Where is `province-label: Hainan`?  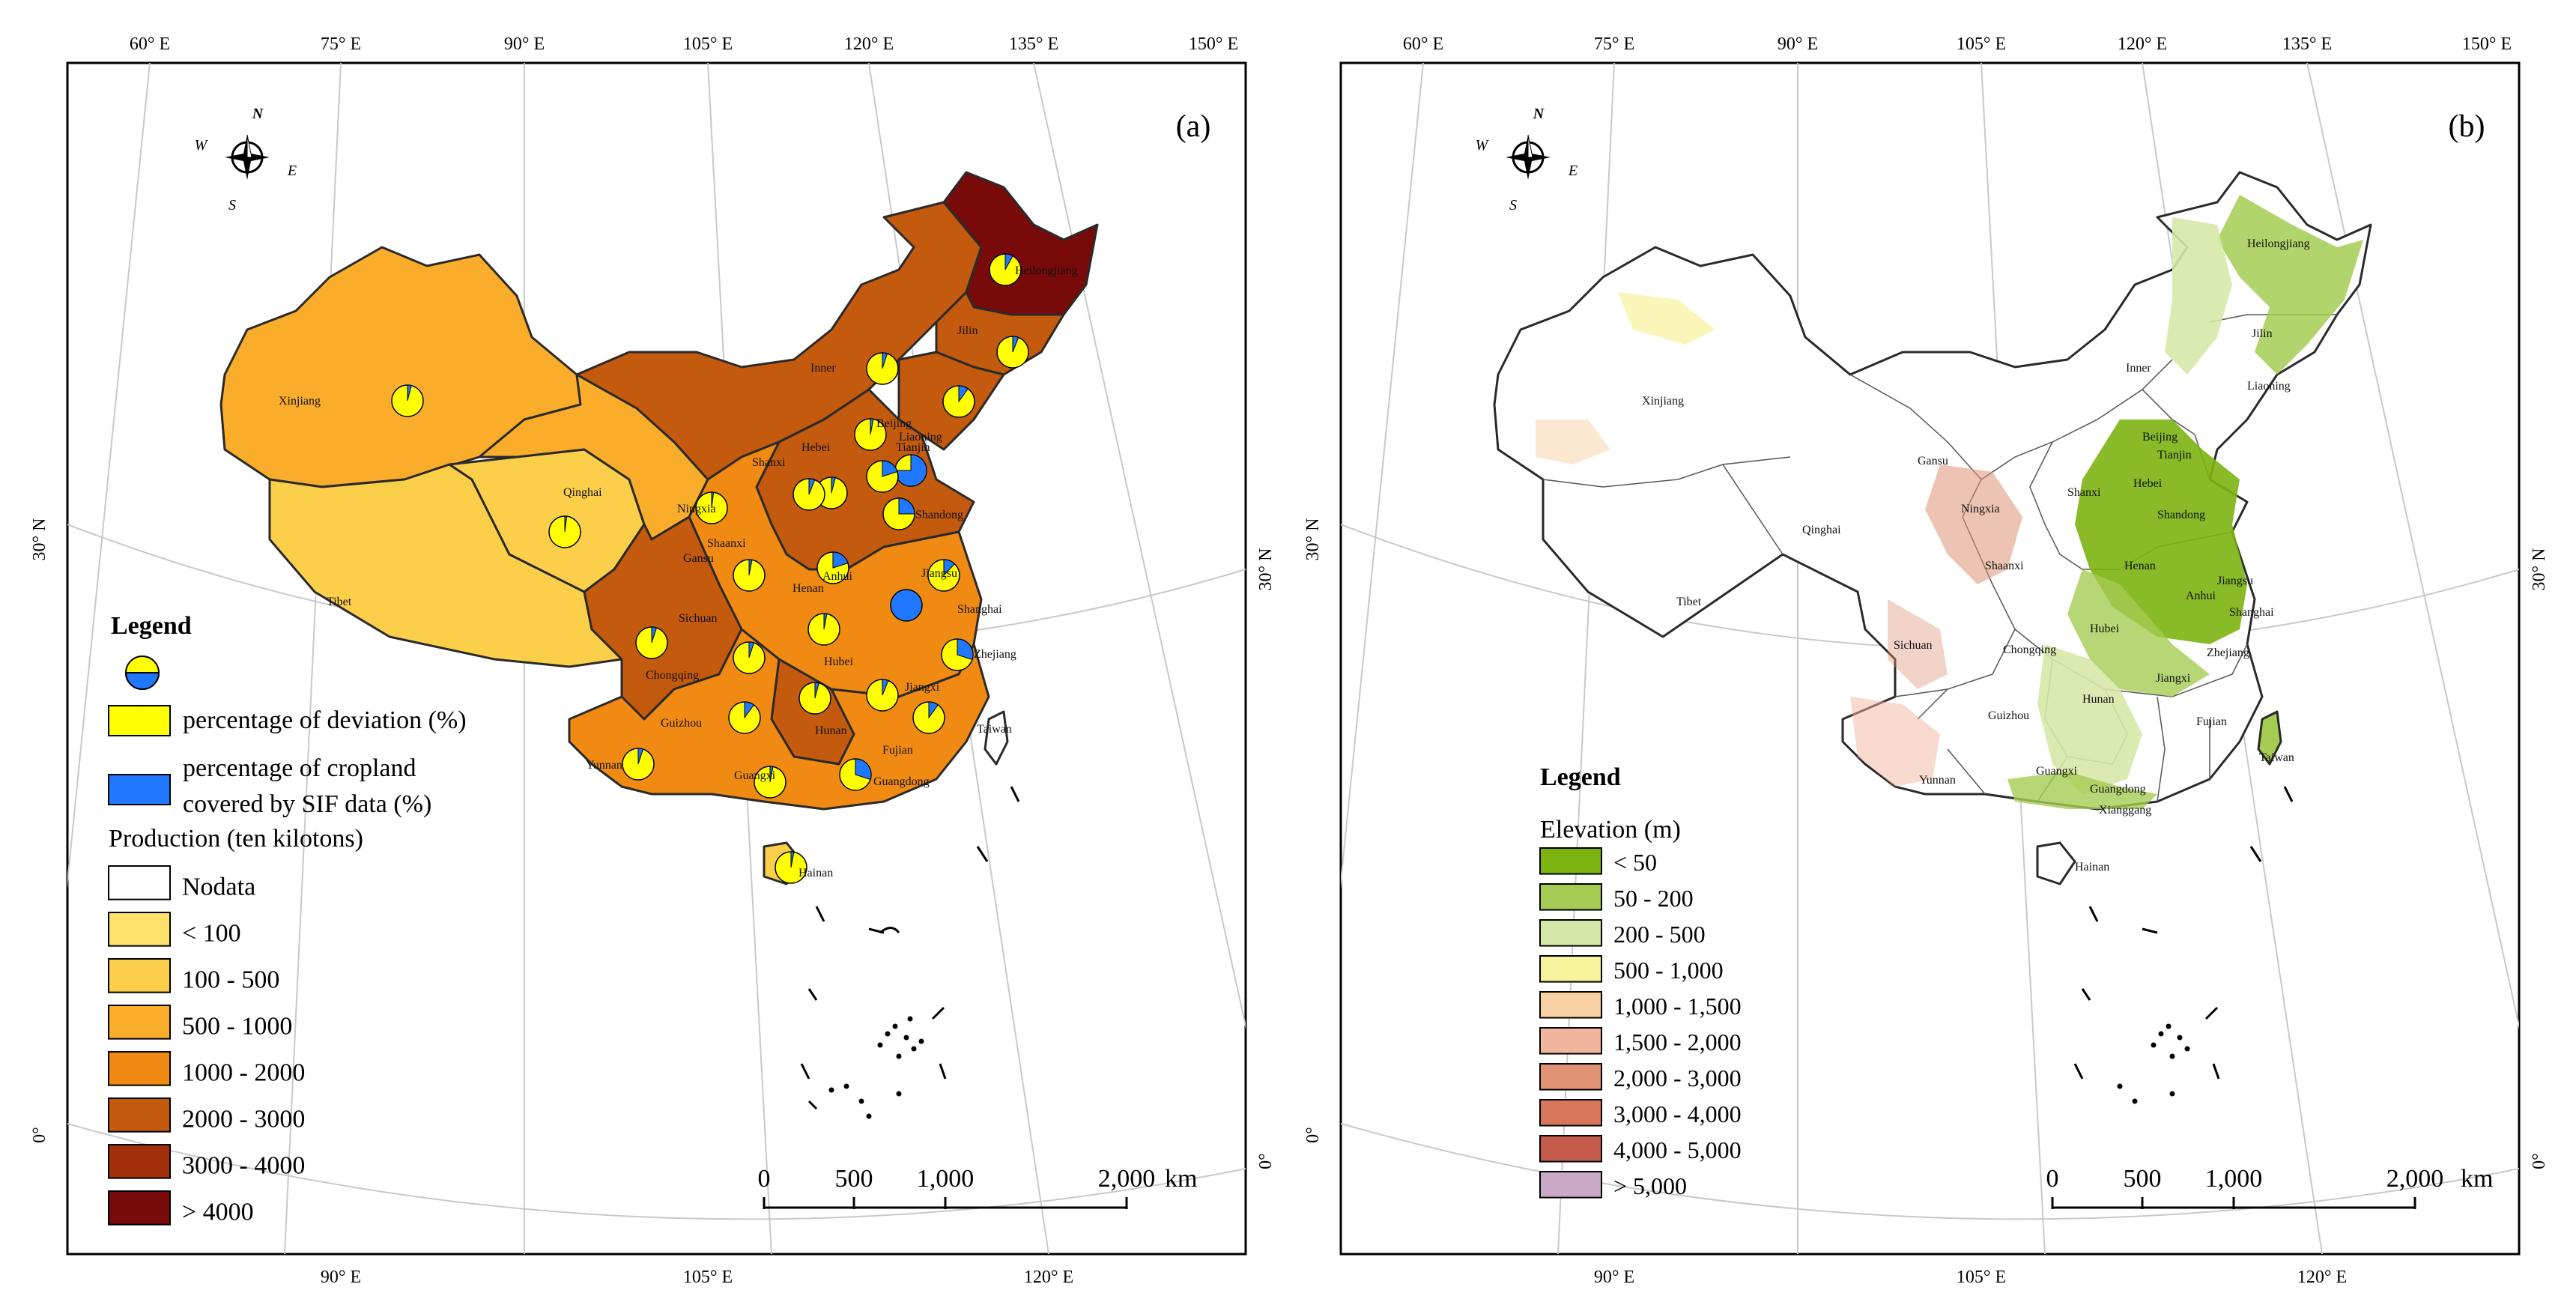
province-label: Hainan is located at coordinates (2092, 867).